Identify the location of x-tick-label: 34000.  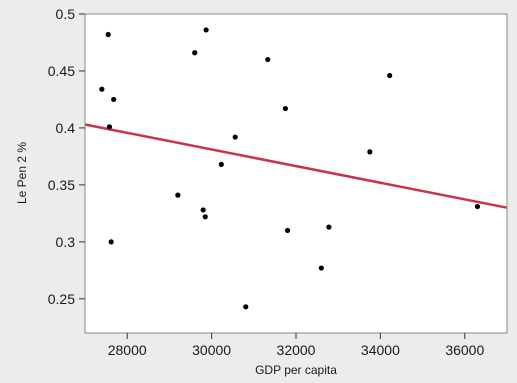
(380, 350).